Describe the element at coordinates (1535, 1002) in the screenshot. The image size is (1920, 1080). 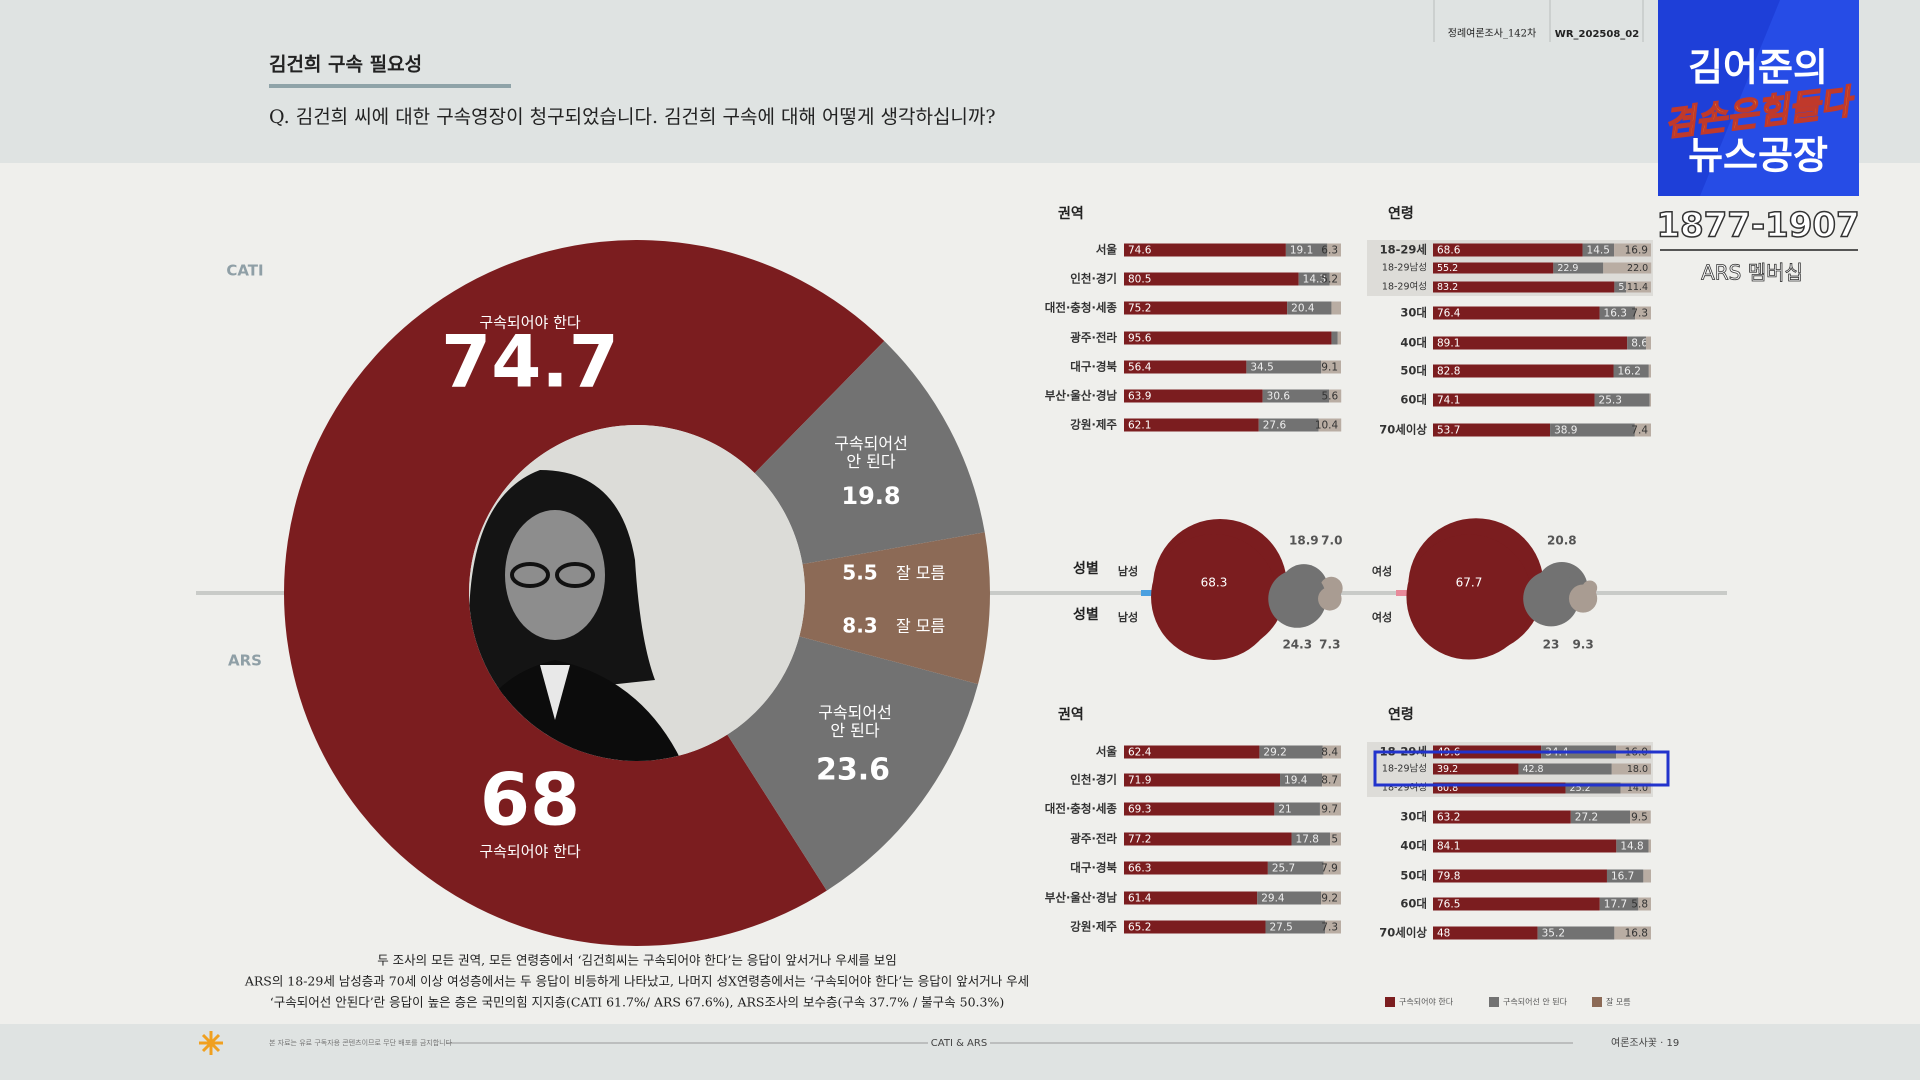
I see `legend-label: 구속되어선 안 된다` at that location.